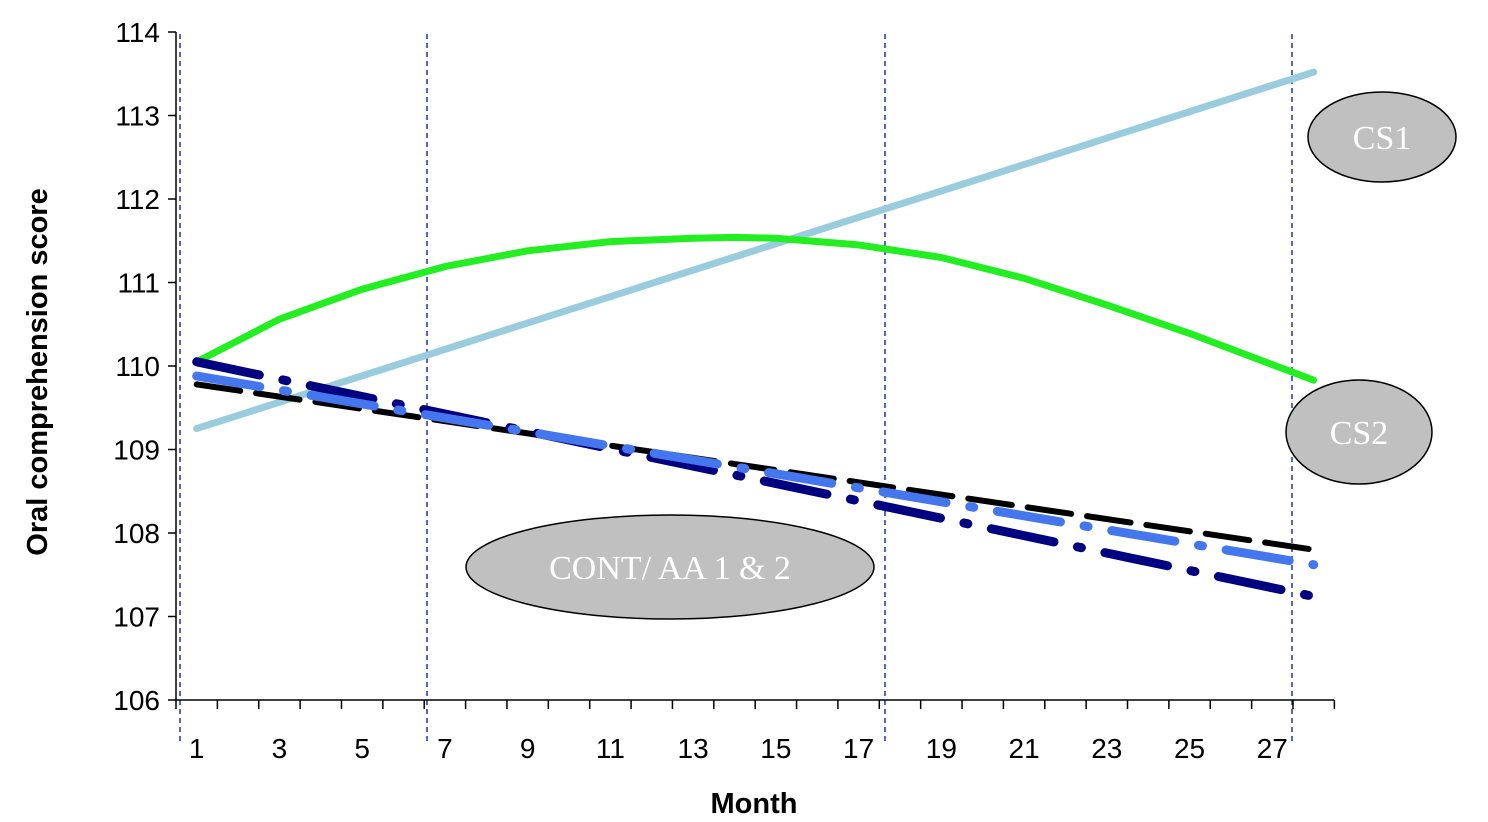 The image size is (1488, 822). Describe the element at coordinates (1189, 748) in the screenshot. I see `x-tick-label: 25` at that location.